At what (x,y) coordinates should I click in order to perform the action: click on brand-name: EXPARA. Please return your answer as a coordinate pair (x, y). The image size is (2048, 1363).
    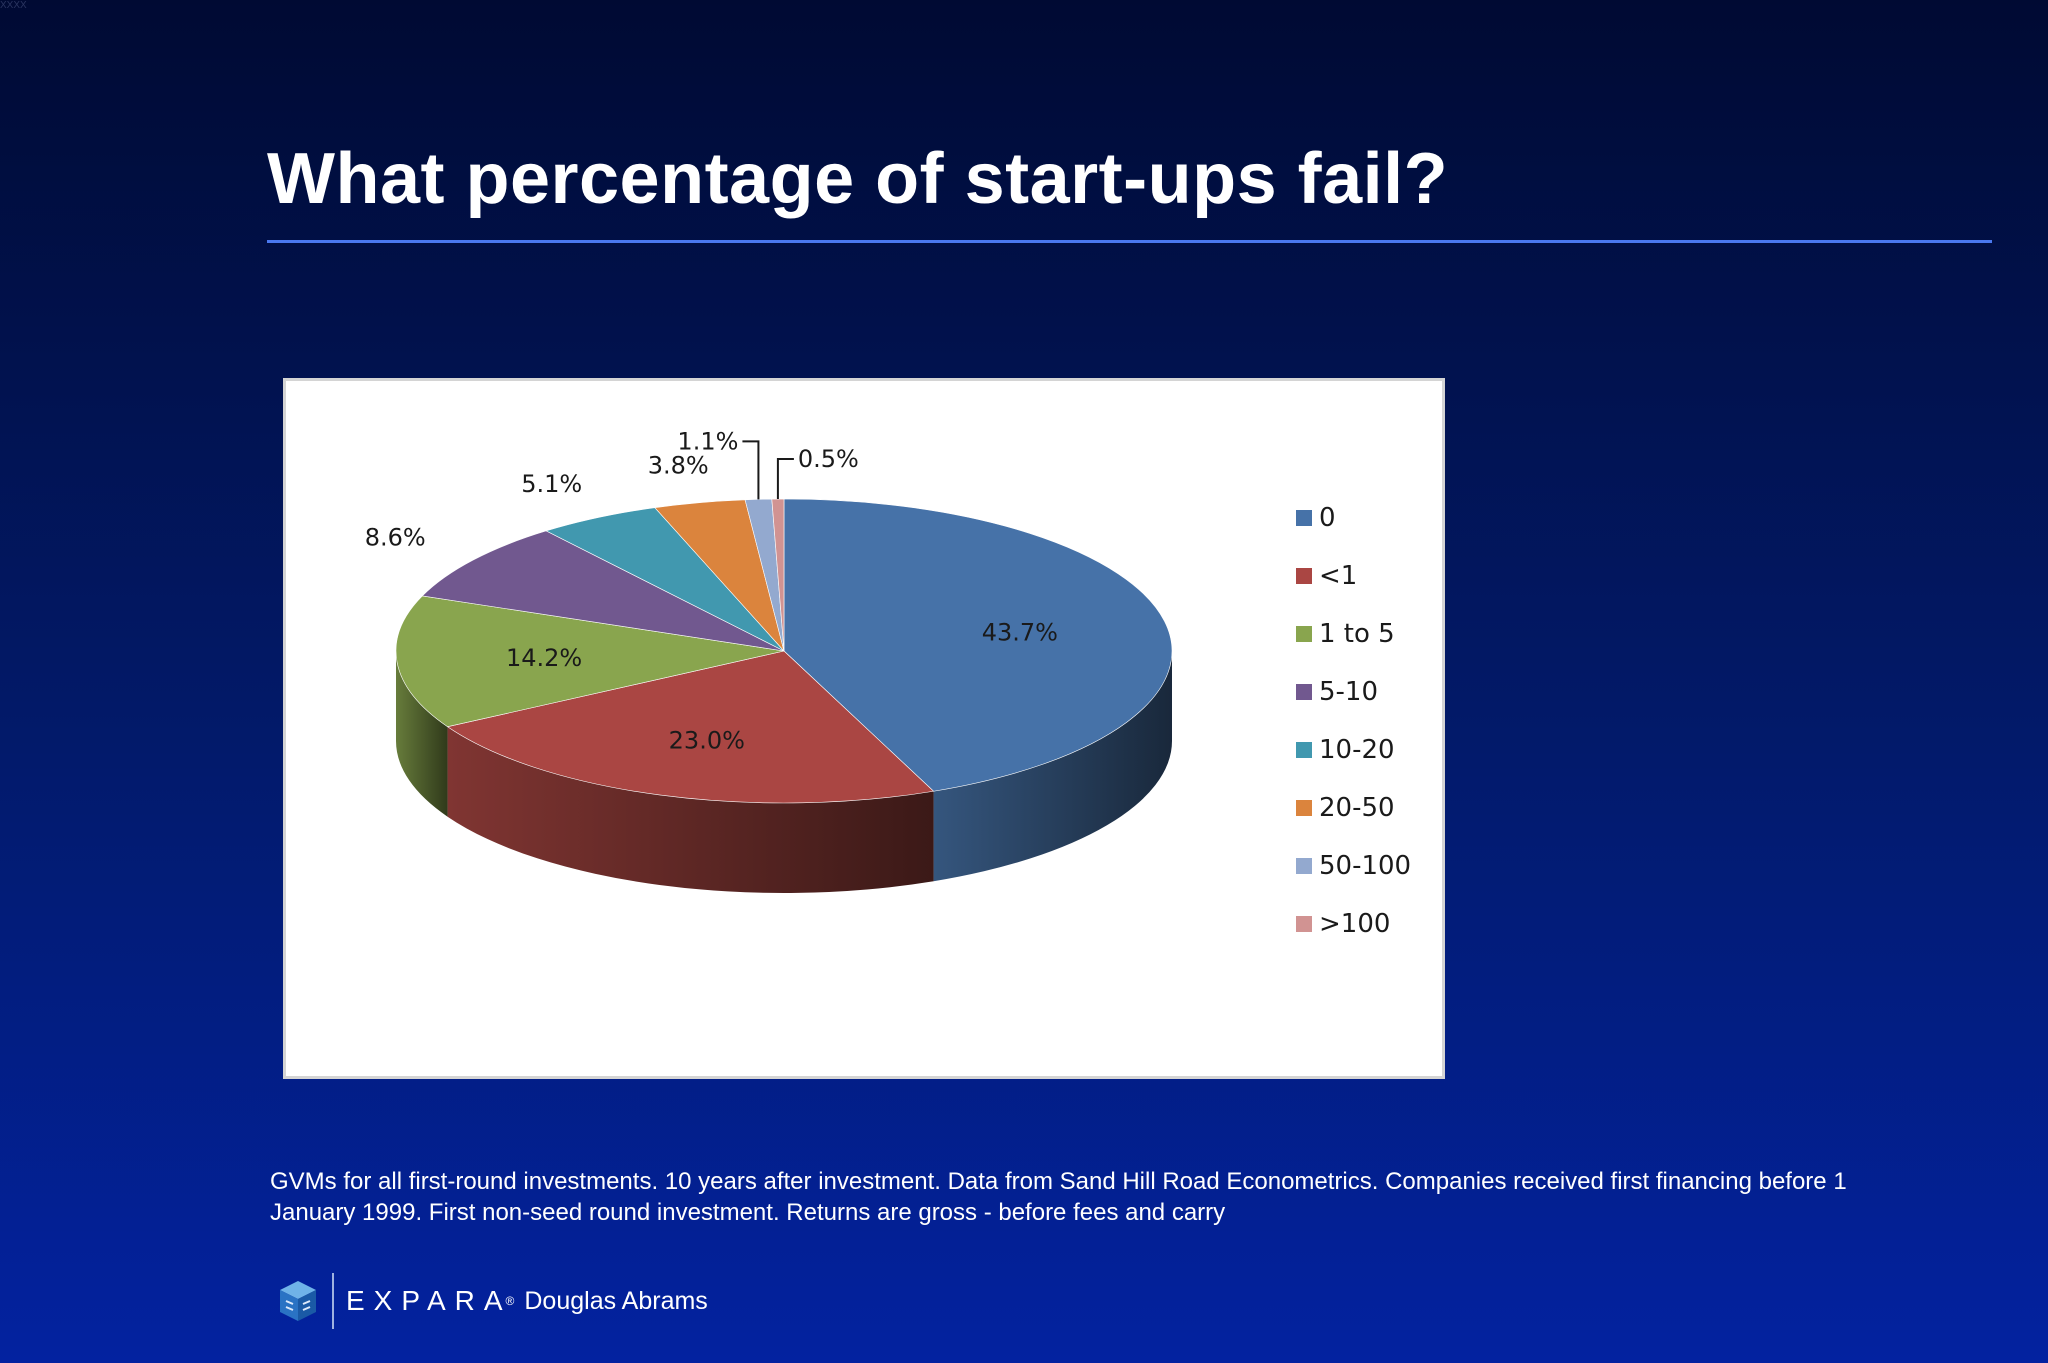
    Looking at the image, I should click on (429, 1300).